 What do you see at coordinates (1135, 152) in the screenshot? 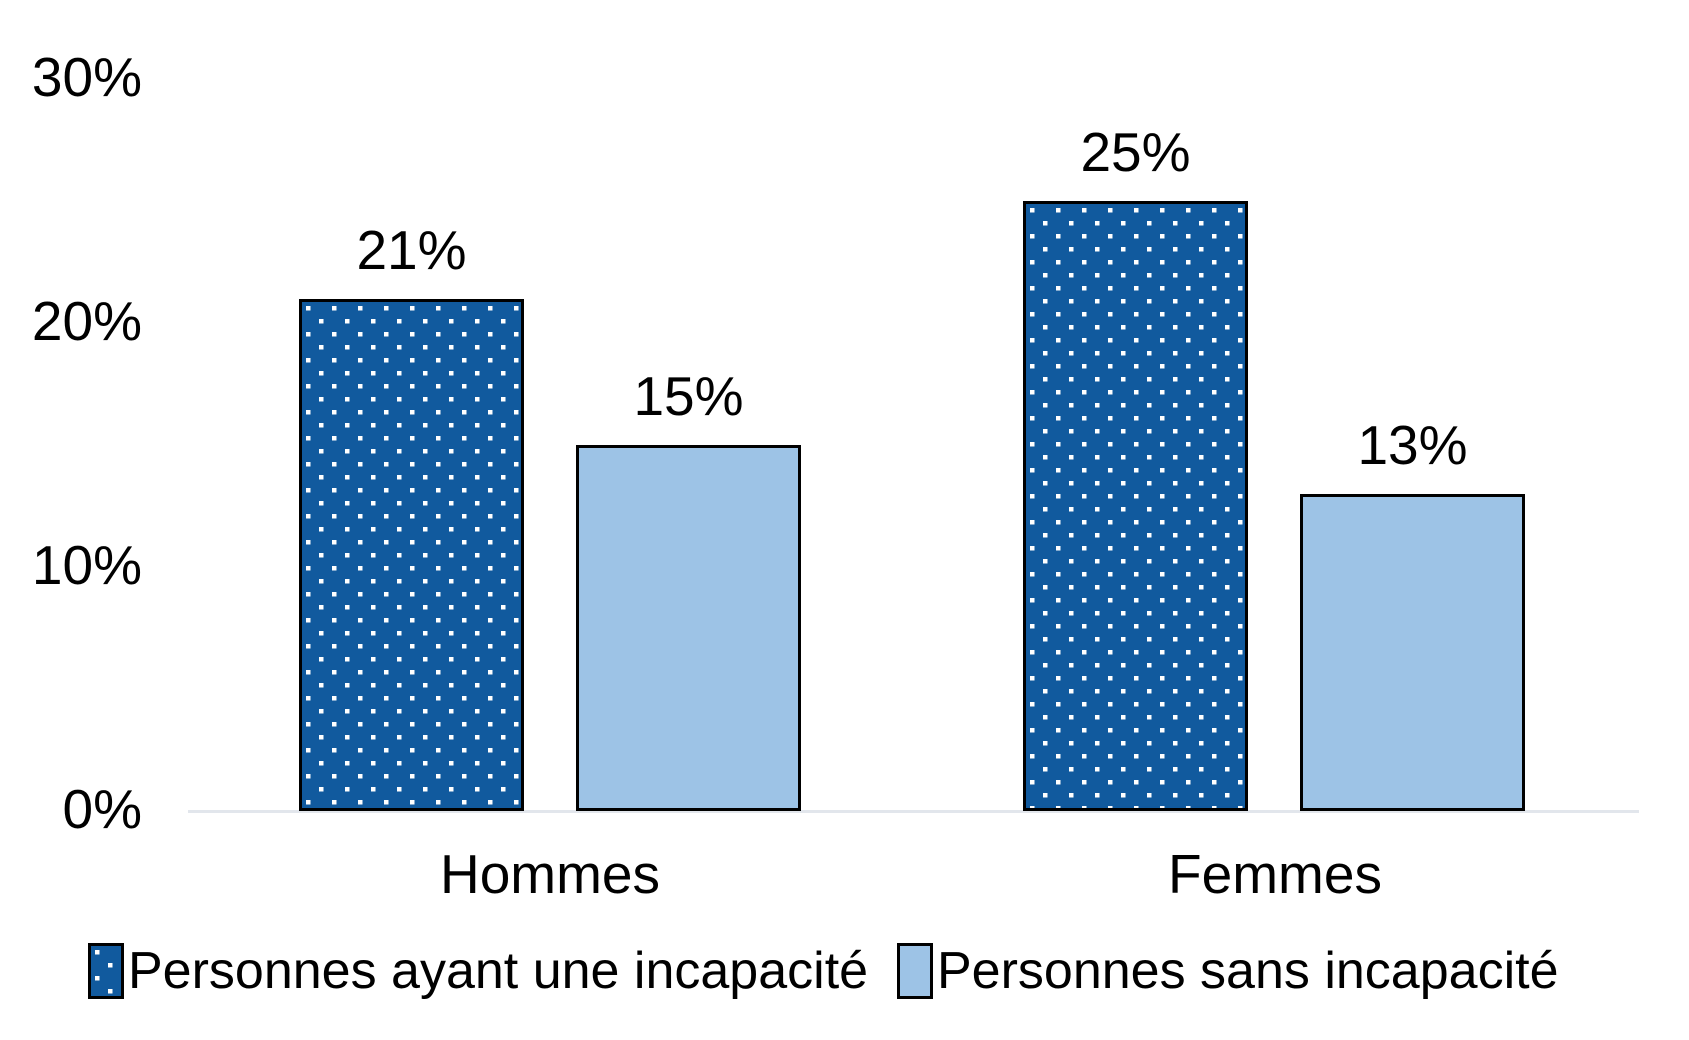
I see `bar-value-label-femmes-ayant-incapacite: 25%` at bounding box center [1135, 152].